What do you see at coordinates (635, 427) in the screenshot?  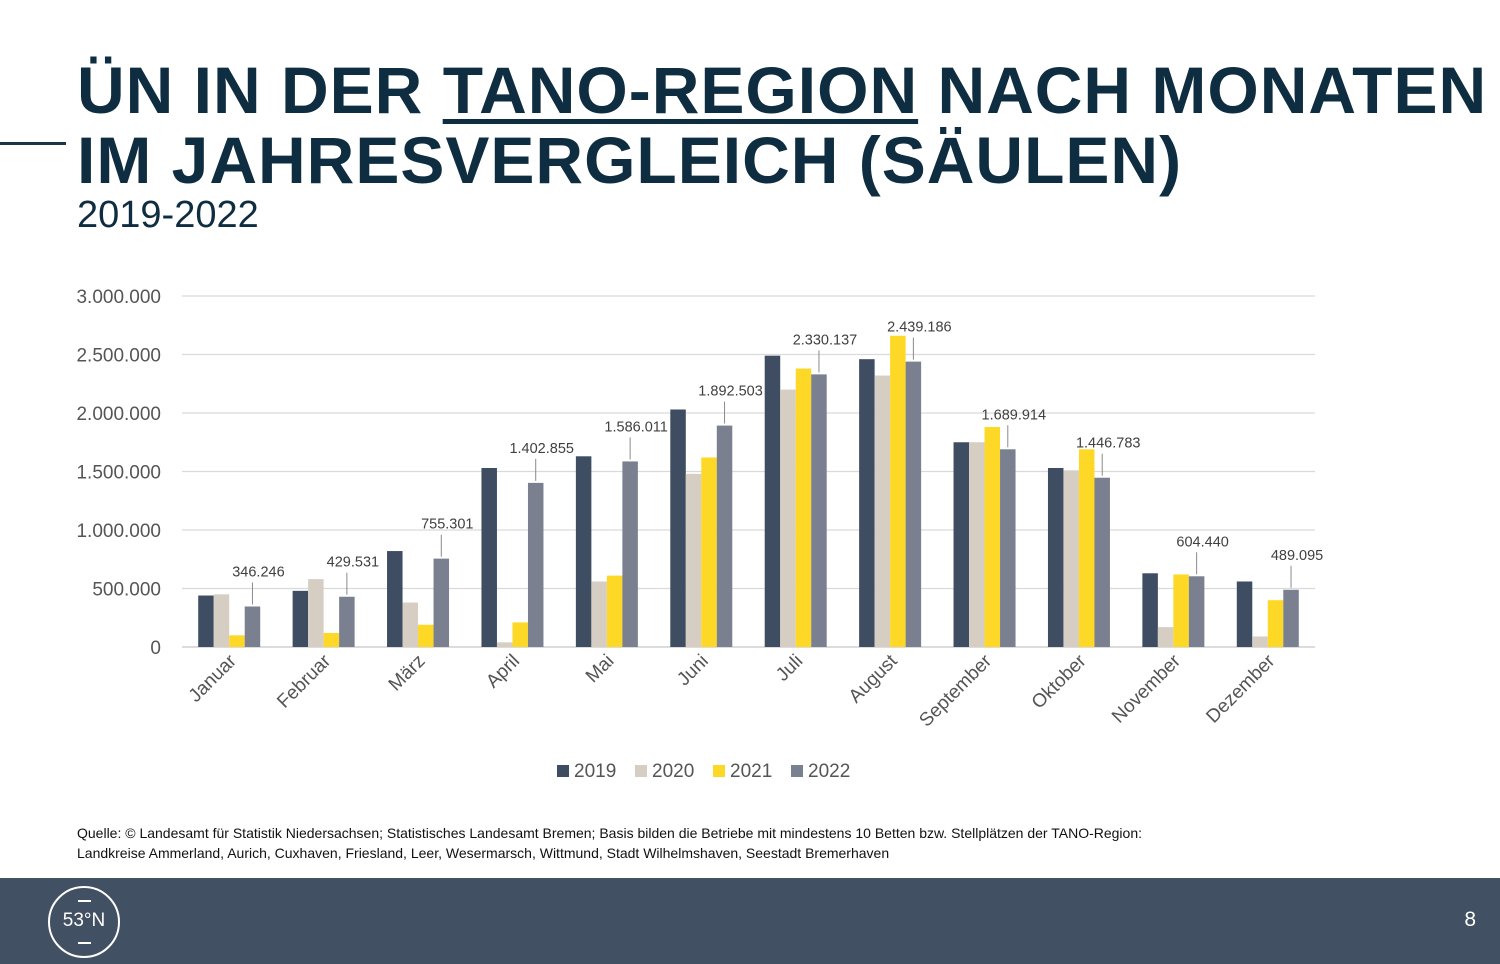 I see `data-label: 1.586.011` at bounding box center [635, 427].